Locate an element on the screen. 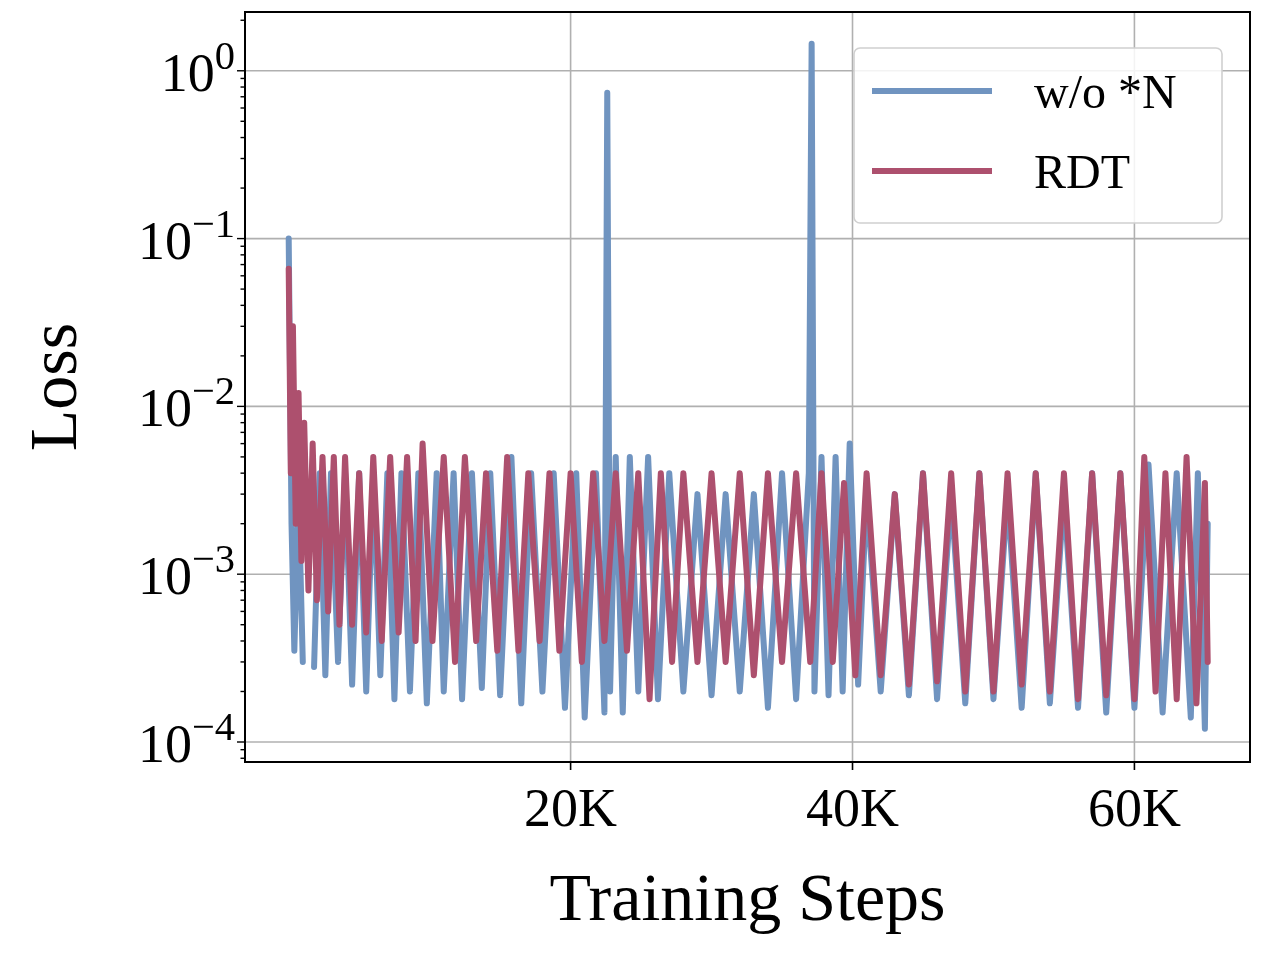  y-tick-label: 10$^{−4}$ is located at coordinates (186, 738).